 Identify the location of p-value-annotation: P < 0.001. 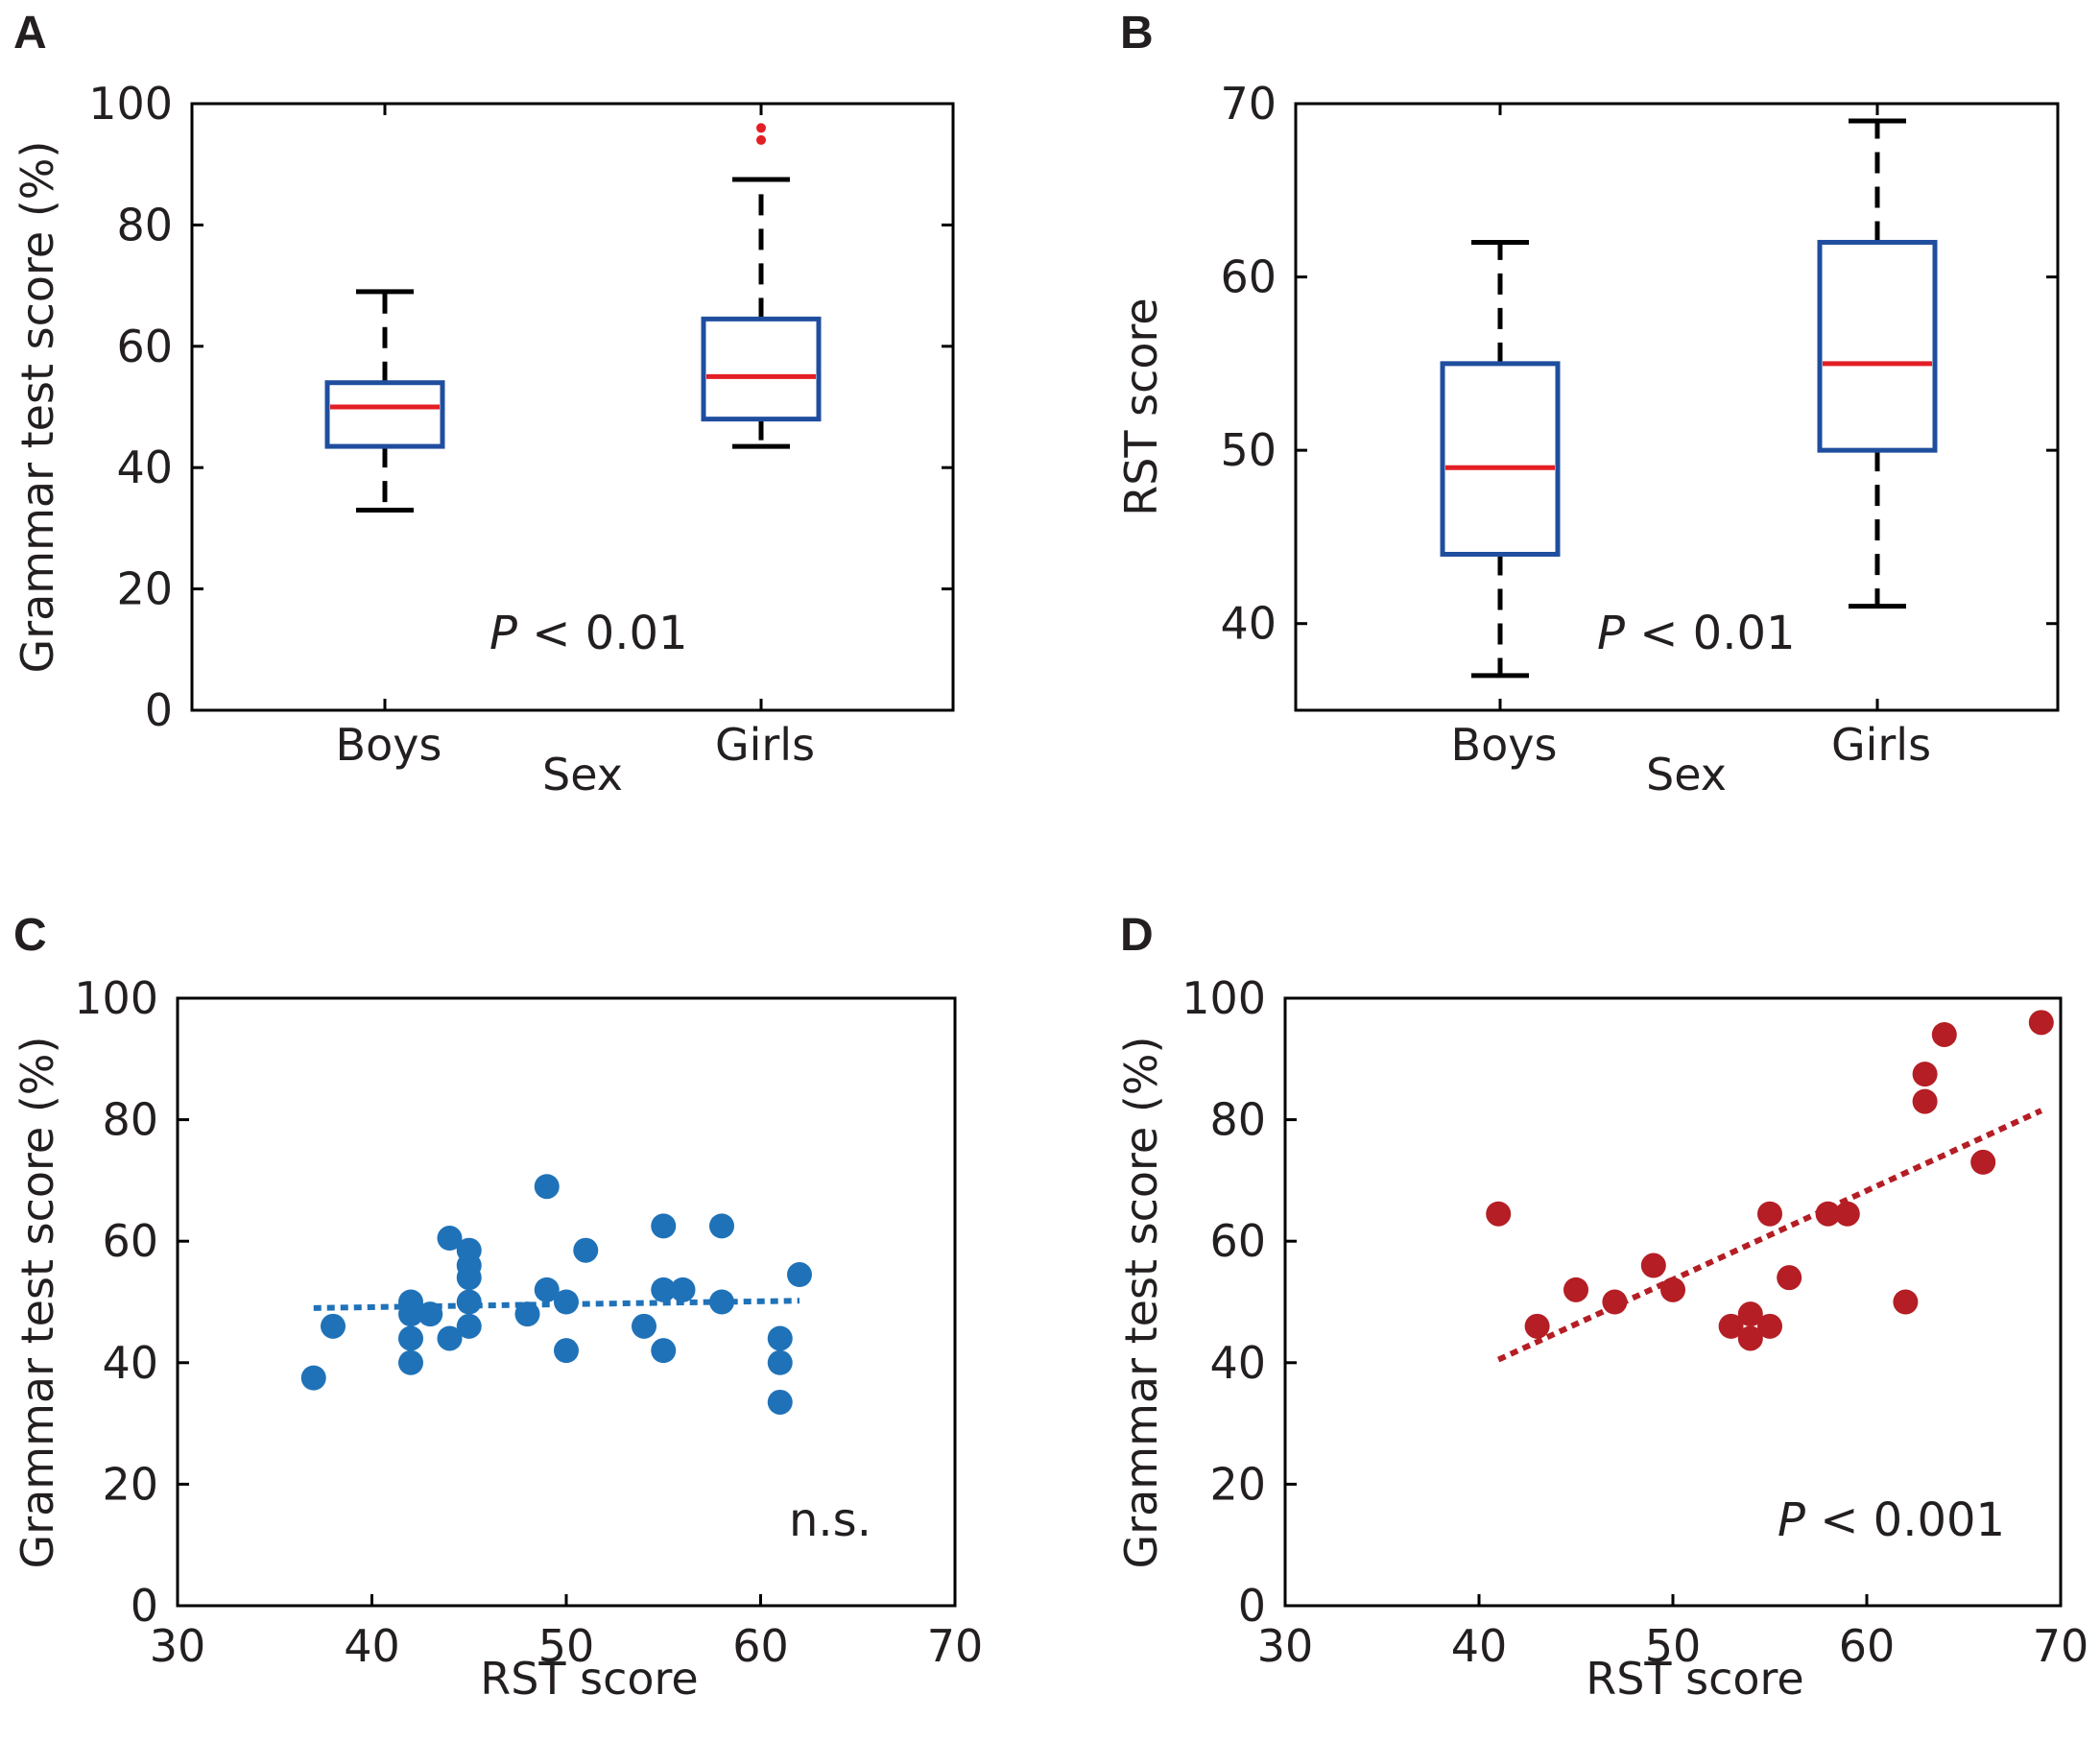
(1891, 1520).